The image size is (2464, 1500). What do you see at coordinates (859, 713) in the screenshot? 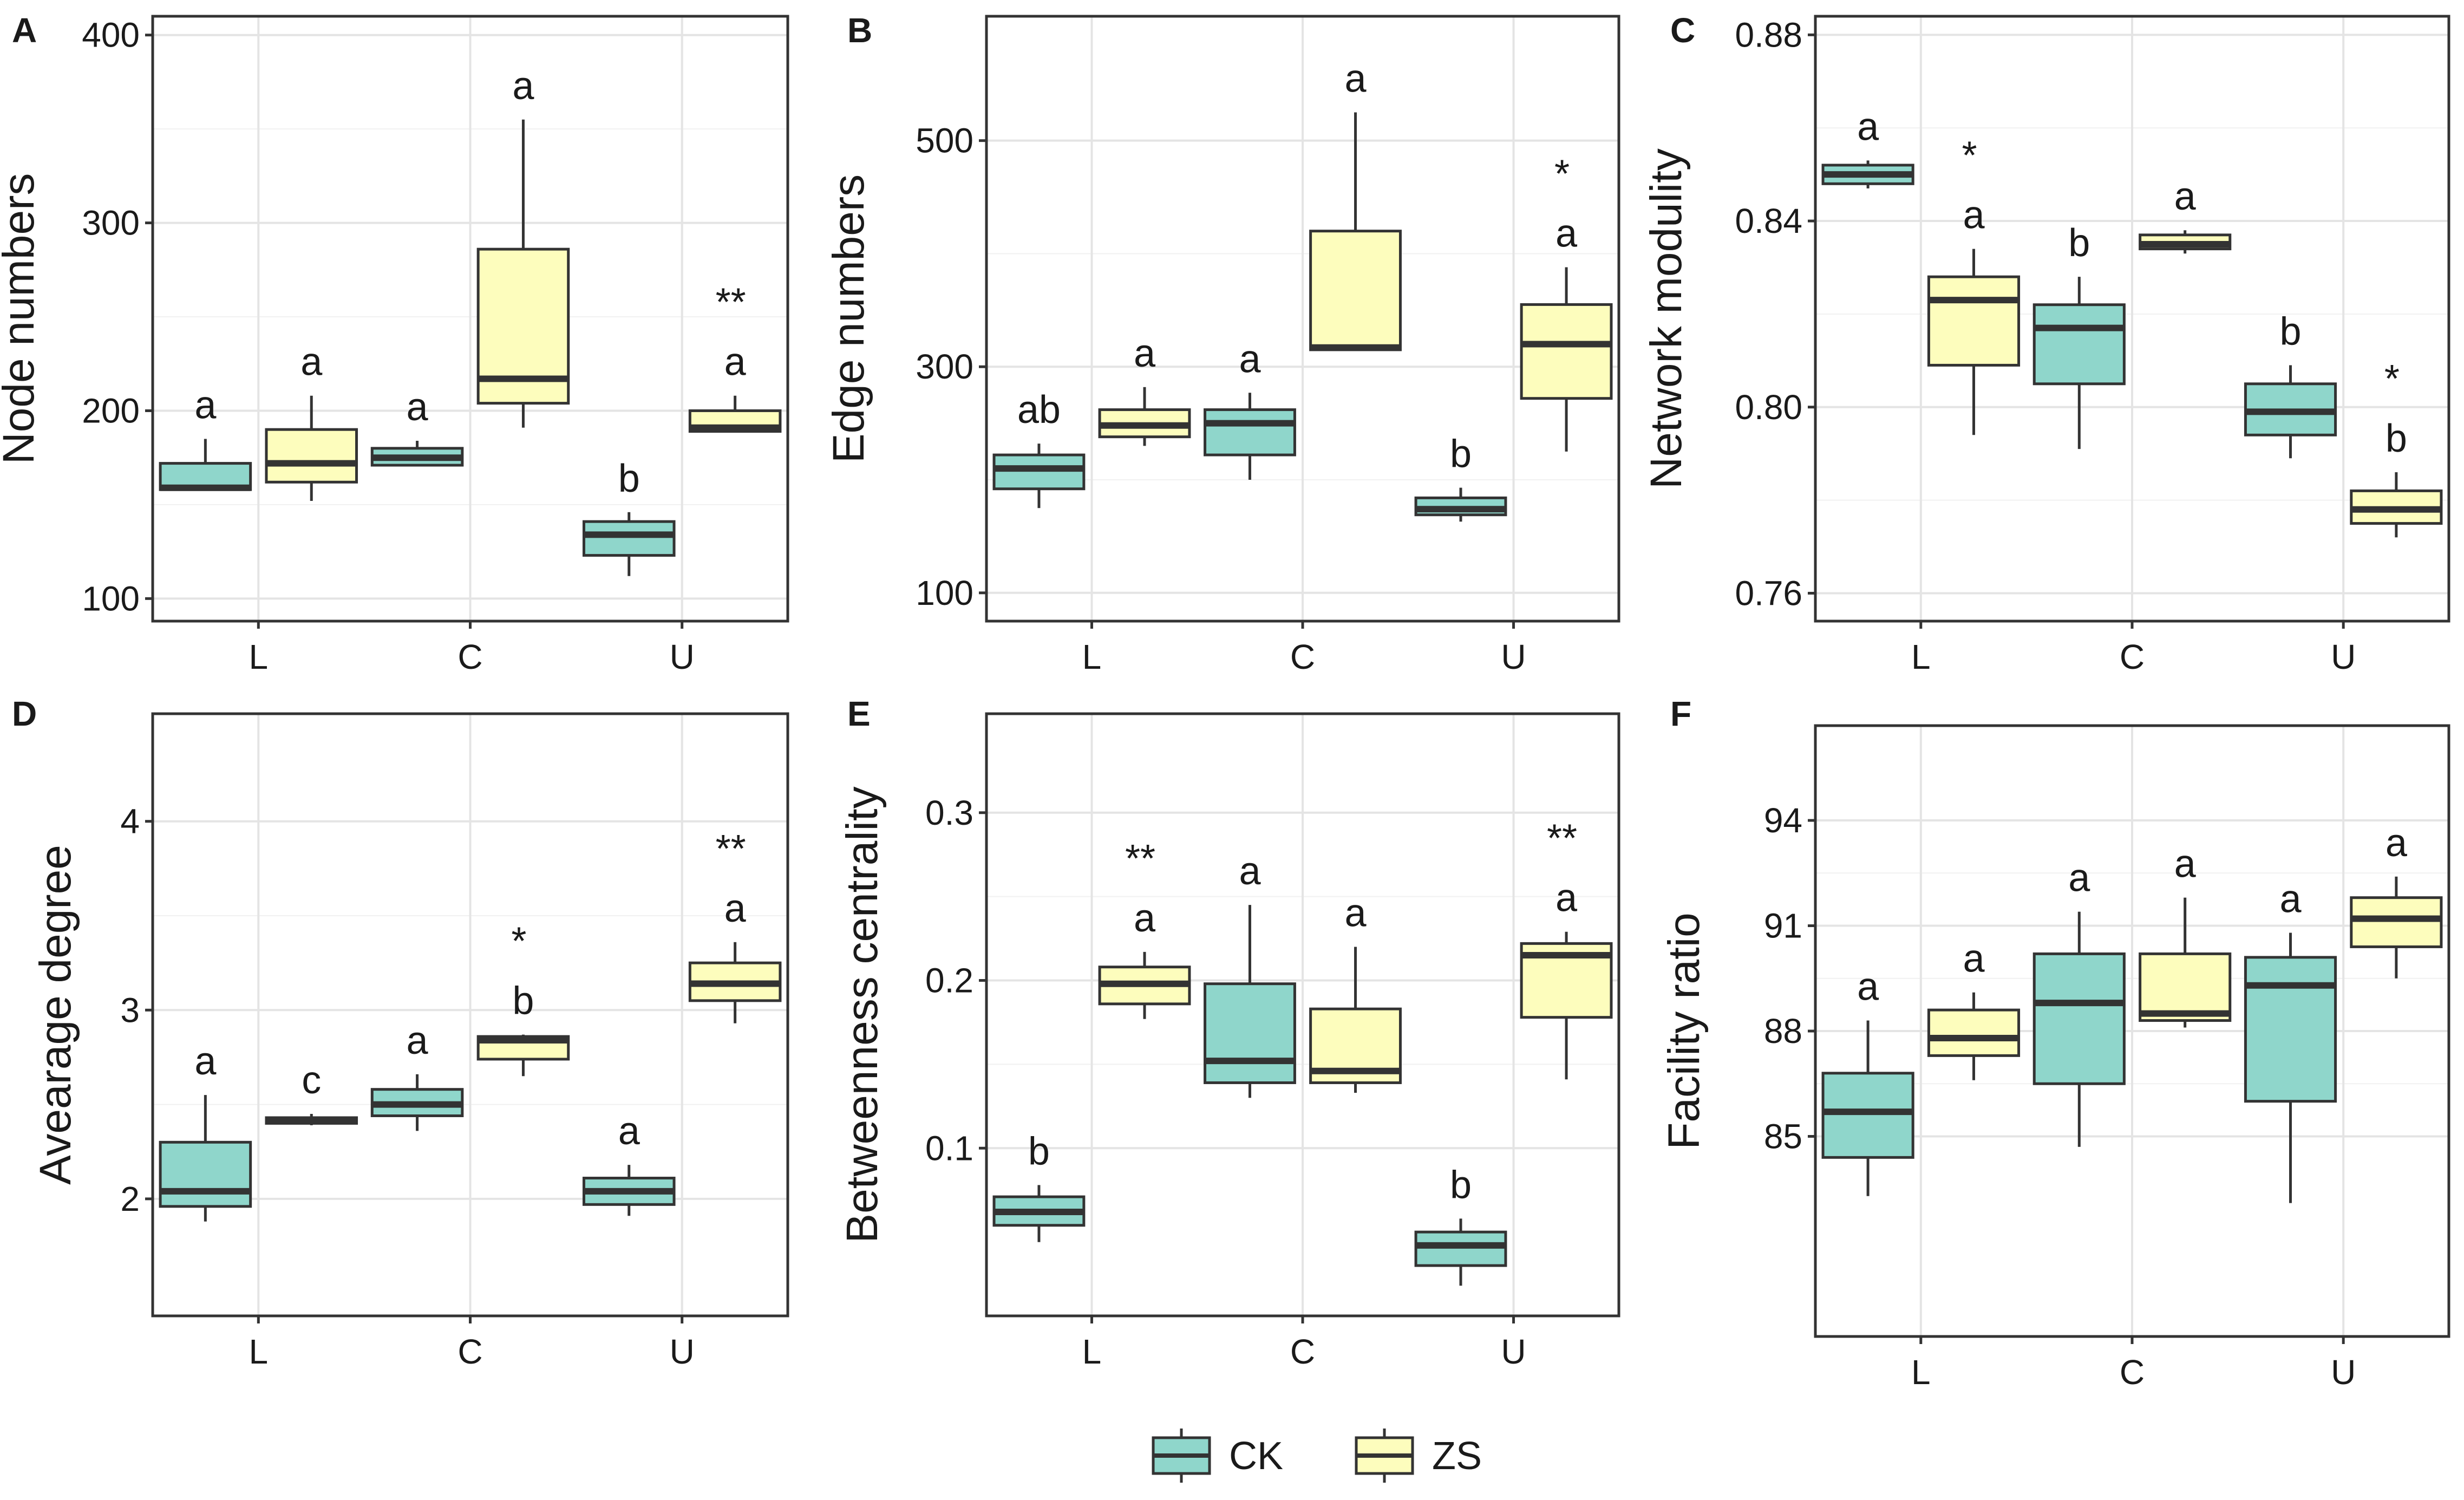
I see `panel-letter: E` at bounding box center [859, 713].